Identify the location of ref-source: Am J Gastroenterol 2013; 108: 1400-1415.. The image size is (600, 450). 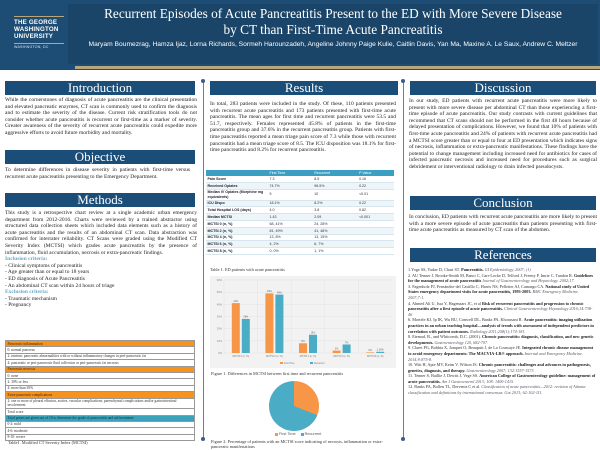
(477, 381).